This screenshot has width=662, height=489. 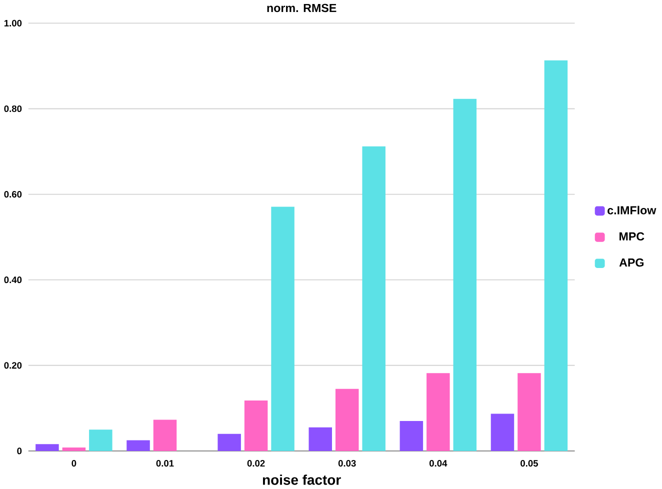 I want to click on legend-label: APG, so click(x=631, y=262).